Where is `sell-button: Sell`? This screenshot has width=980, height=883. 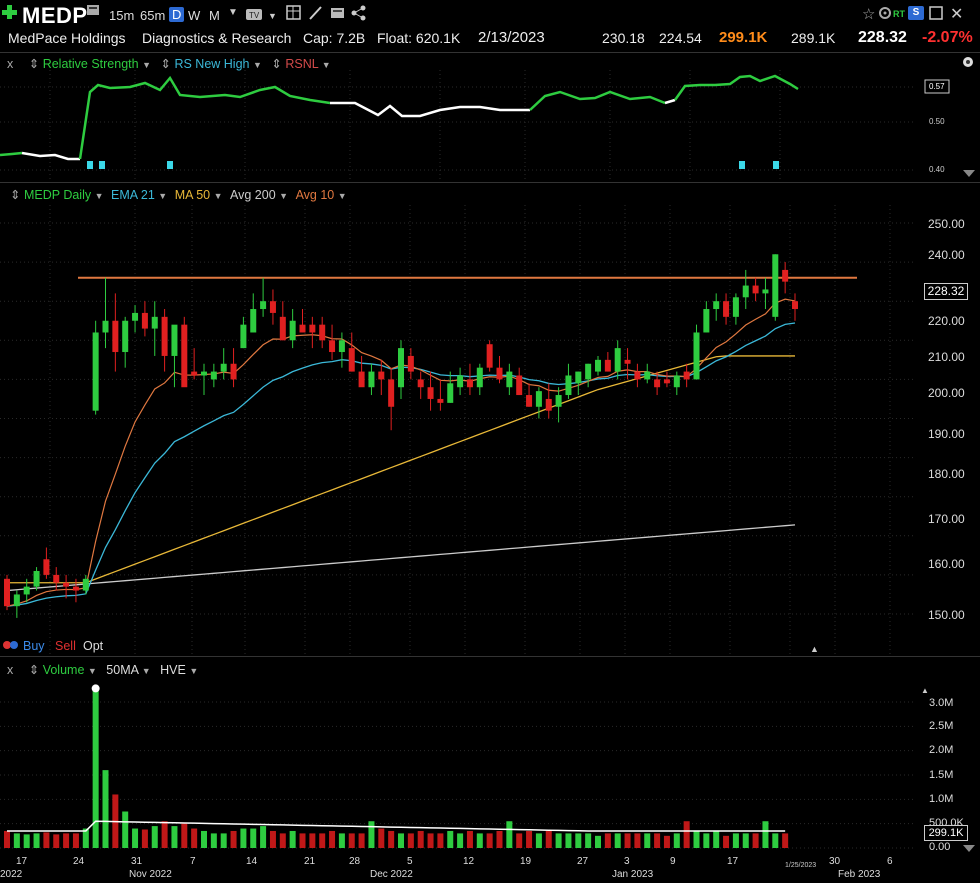
sell-button: Sell is located at coordinates (65, 646).